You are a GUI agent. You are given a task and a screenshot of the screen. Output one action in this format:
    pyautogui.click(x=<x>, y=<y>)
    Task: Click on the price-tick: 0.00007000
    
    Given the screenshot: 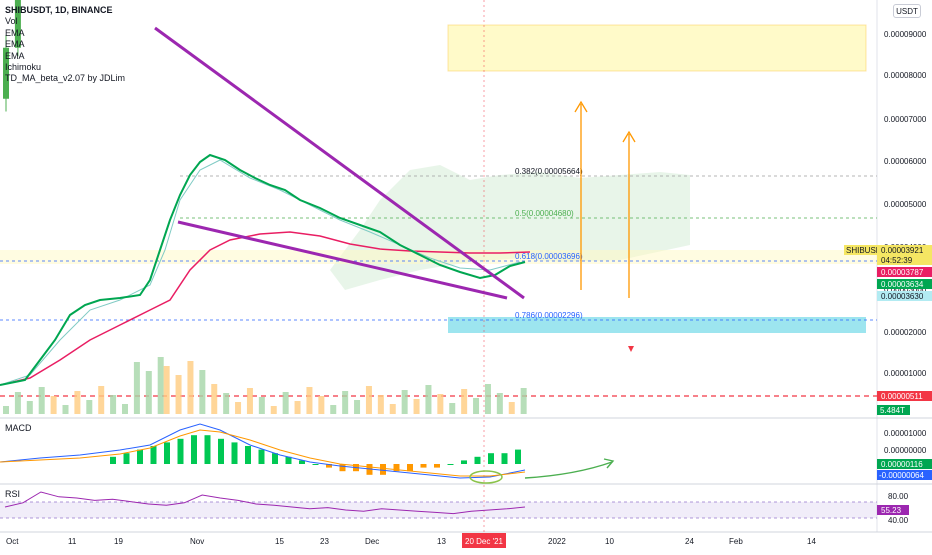 What is the action you would take?
    pyautogui.click(x=905, y=119)
    